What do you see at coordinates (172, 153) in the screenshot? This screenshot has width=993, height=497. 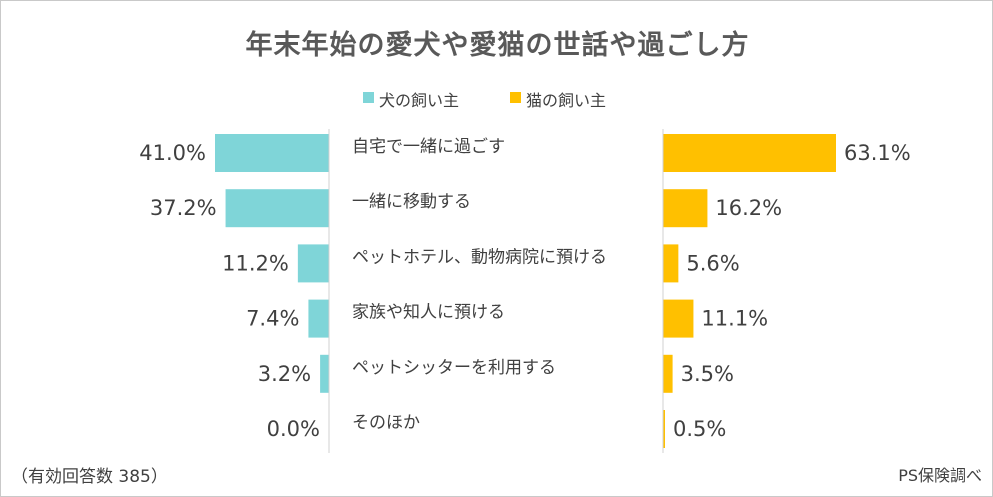 I see `dog-value-label-1: 41.0%` at bounding box center [172, 153].